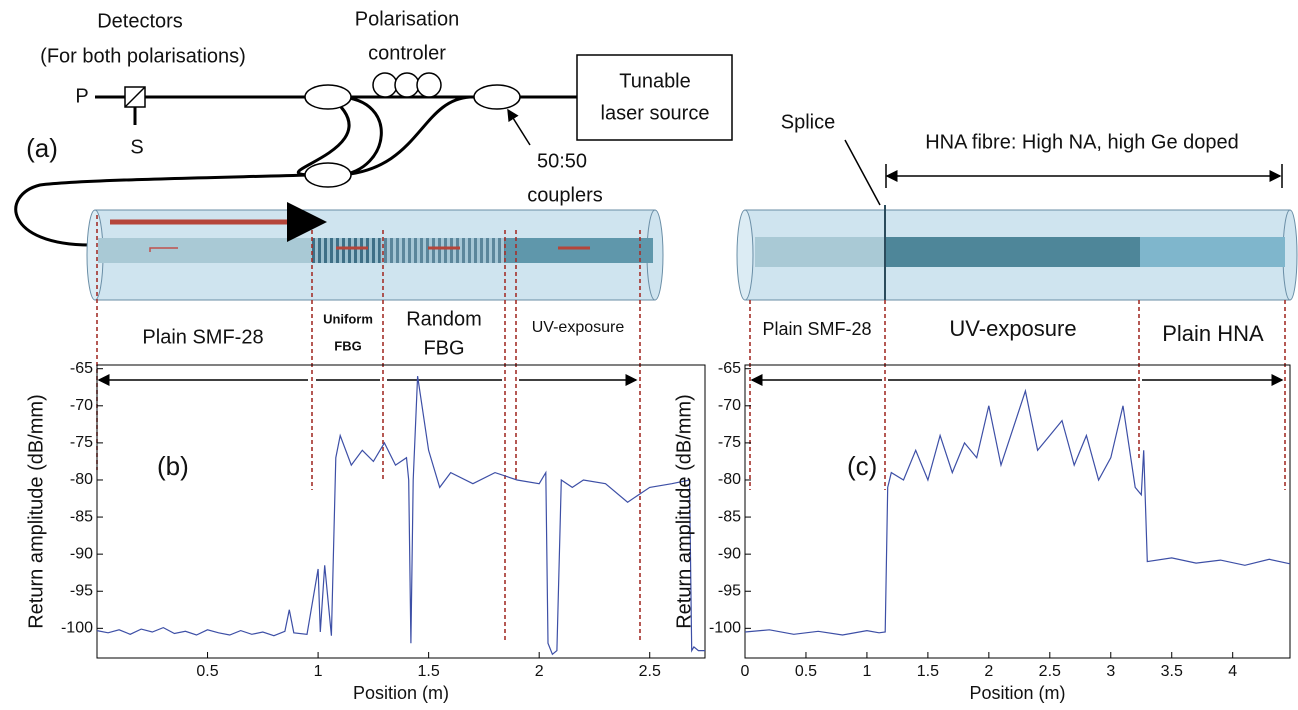 The height and width of the screenshot is (710, 1298). Describe the element at coordinates (1172, 671) in the screenshot. I see `x-tick-label: 3.5` at that location.